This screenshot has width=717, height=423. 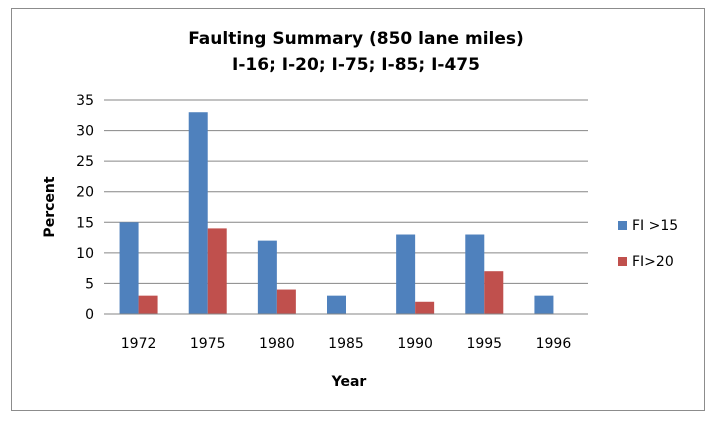 What do you see at coordinates (406, 274) in the screenshot?
I see `bar-fi15-1990` at bounding box center [406, 274].